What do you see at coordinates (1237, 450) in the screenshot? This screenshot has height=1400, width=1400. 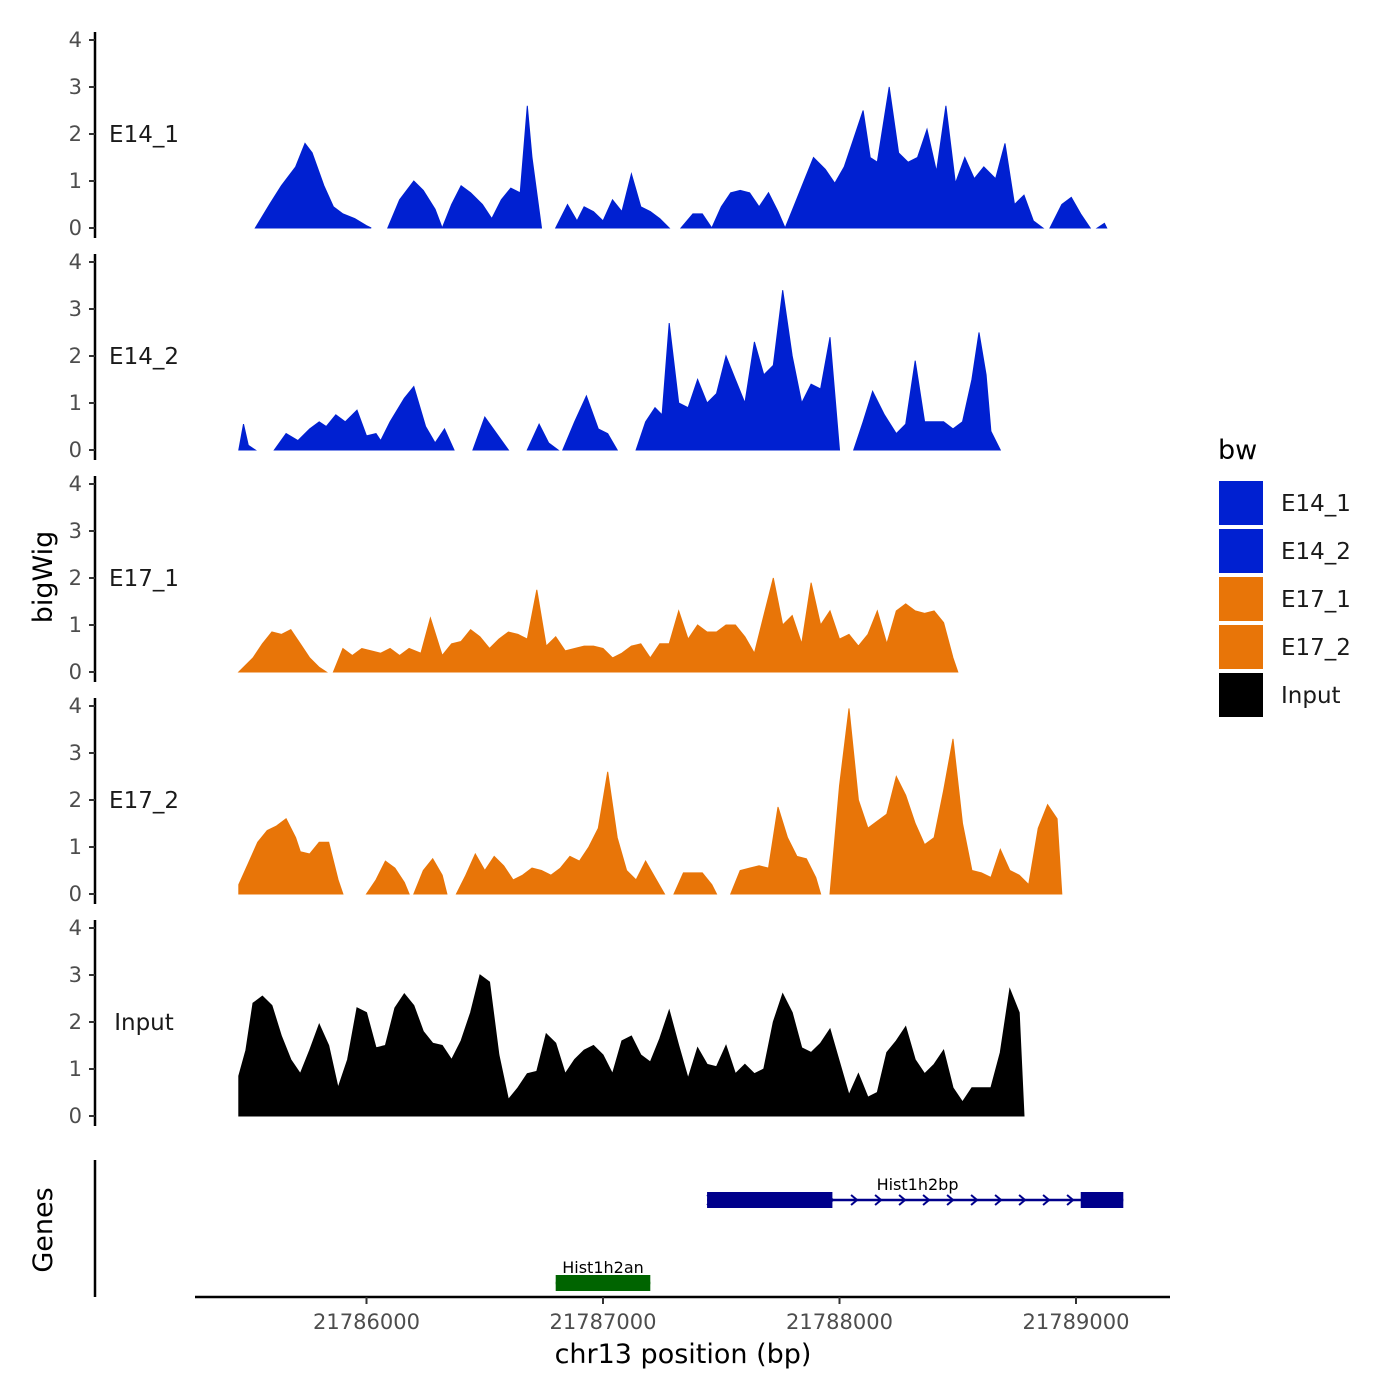 I see `legend-title: bw` at bounding box center [1237, 450].